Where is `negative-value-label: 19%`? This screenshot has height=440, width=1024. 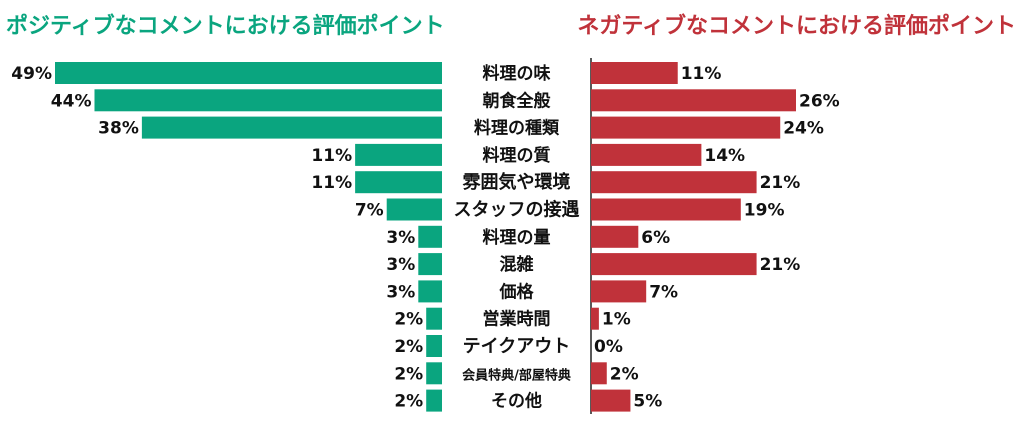
negative-value-label: 19% is located at coordinates (764, 211).